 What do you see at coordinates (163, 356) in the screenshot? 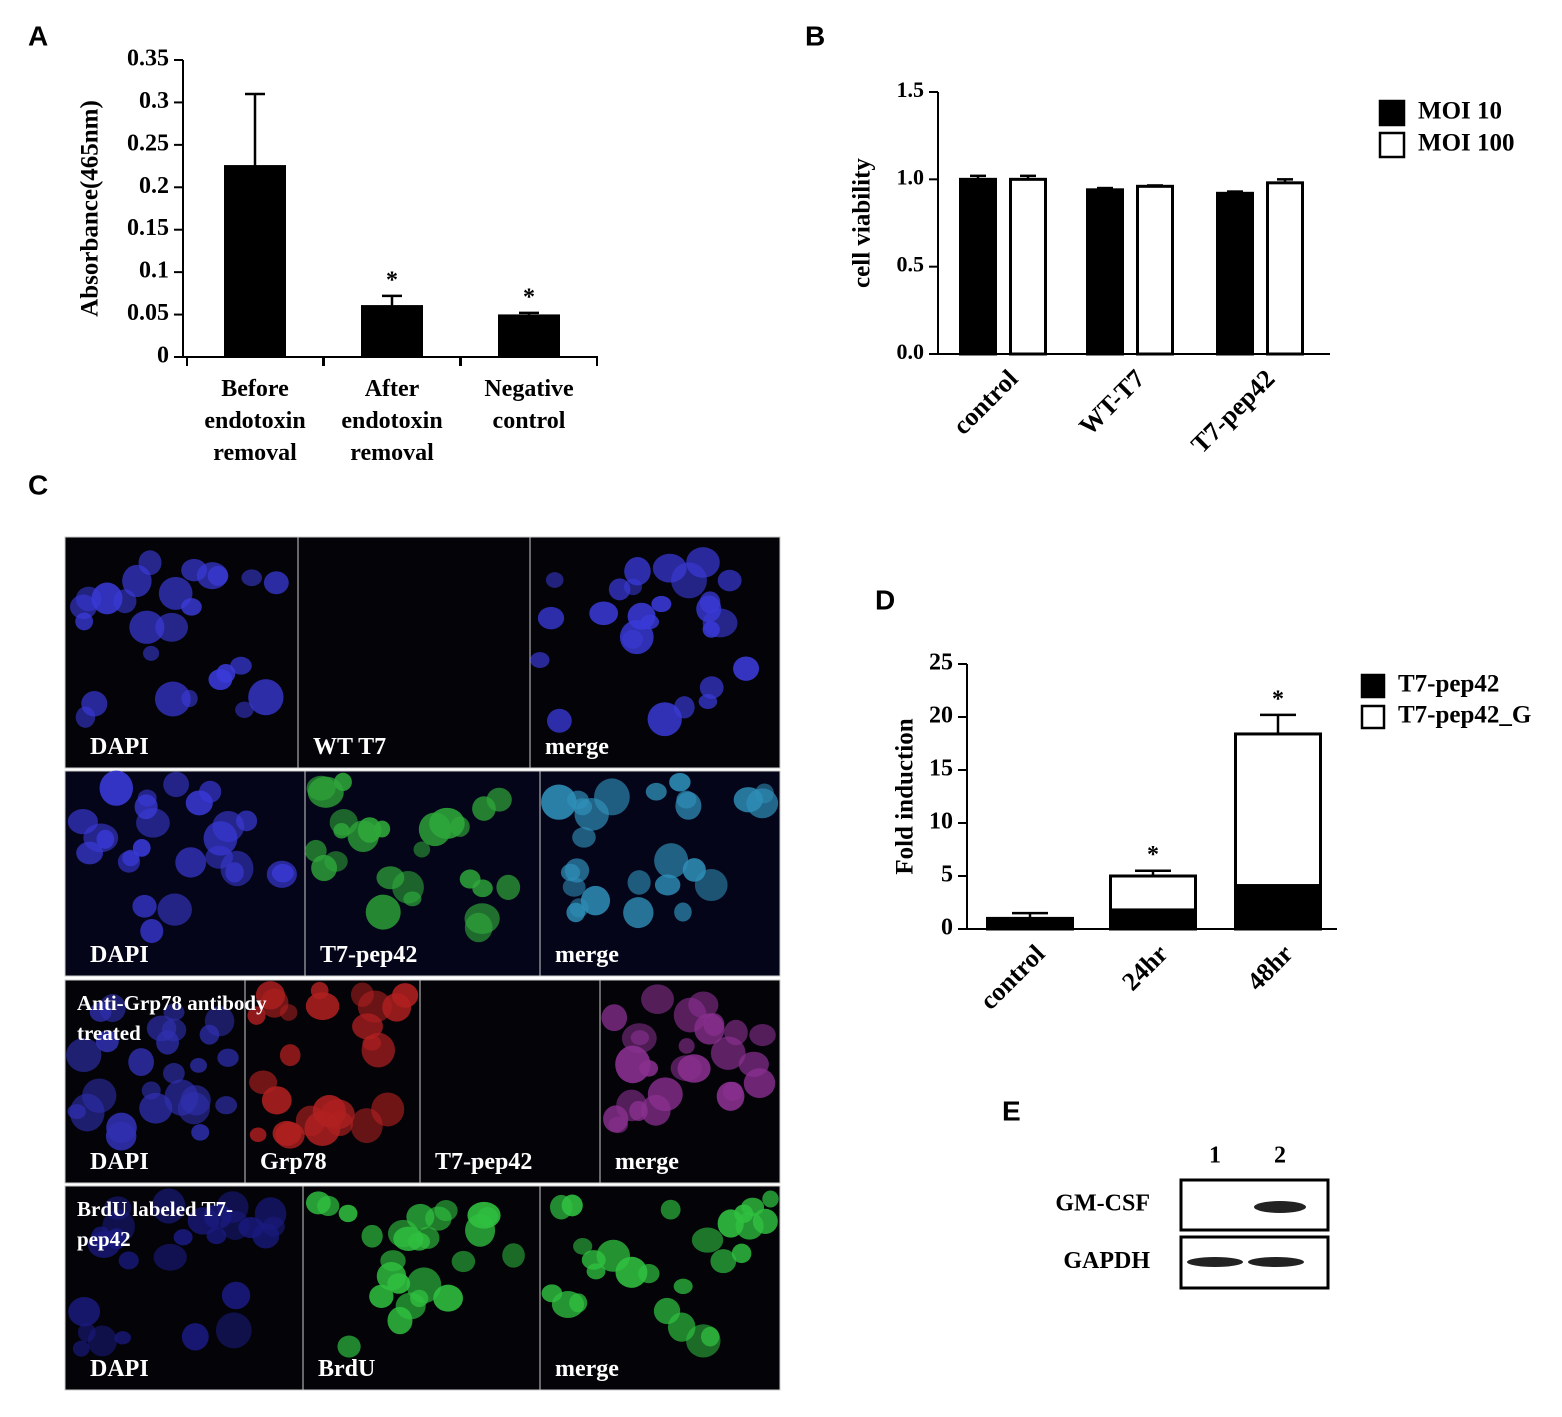
I see `y-tick-label: 0` at bounding box center [163, 356].